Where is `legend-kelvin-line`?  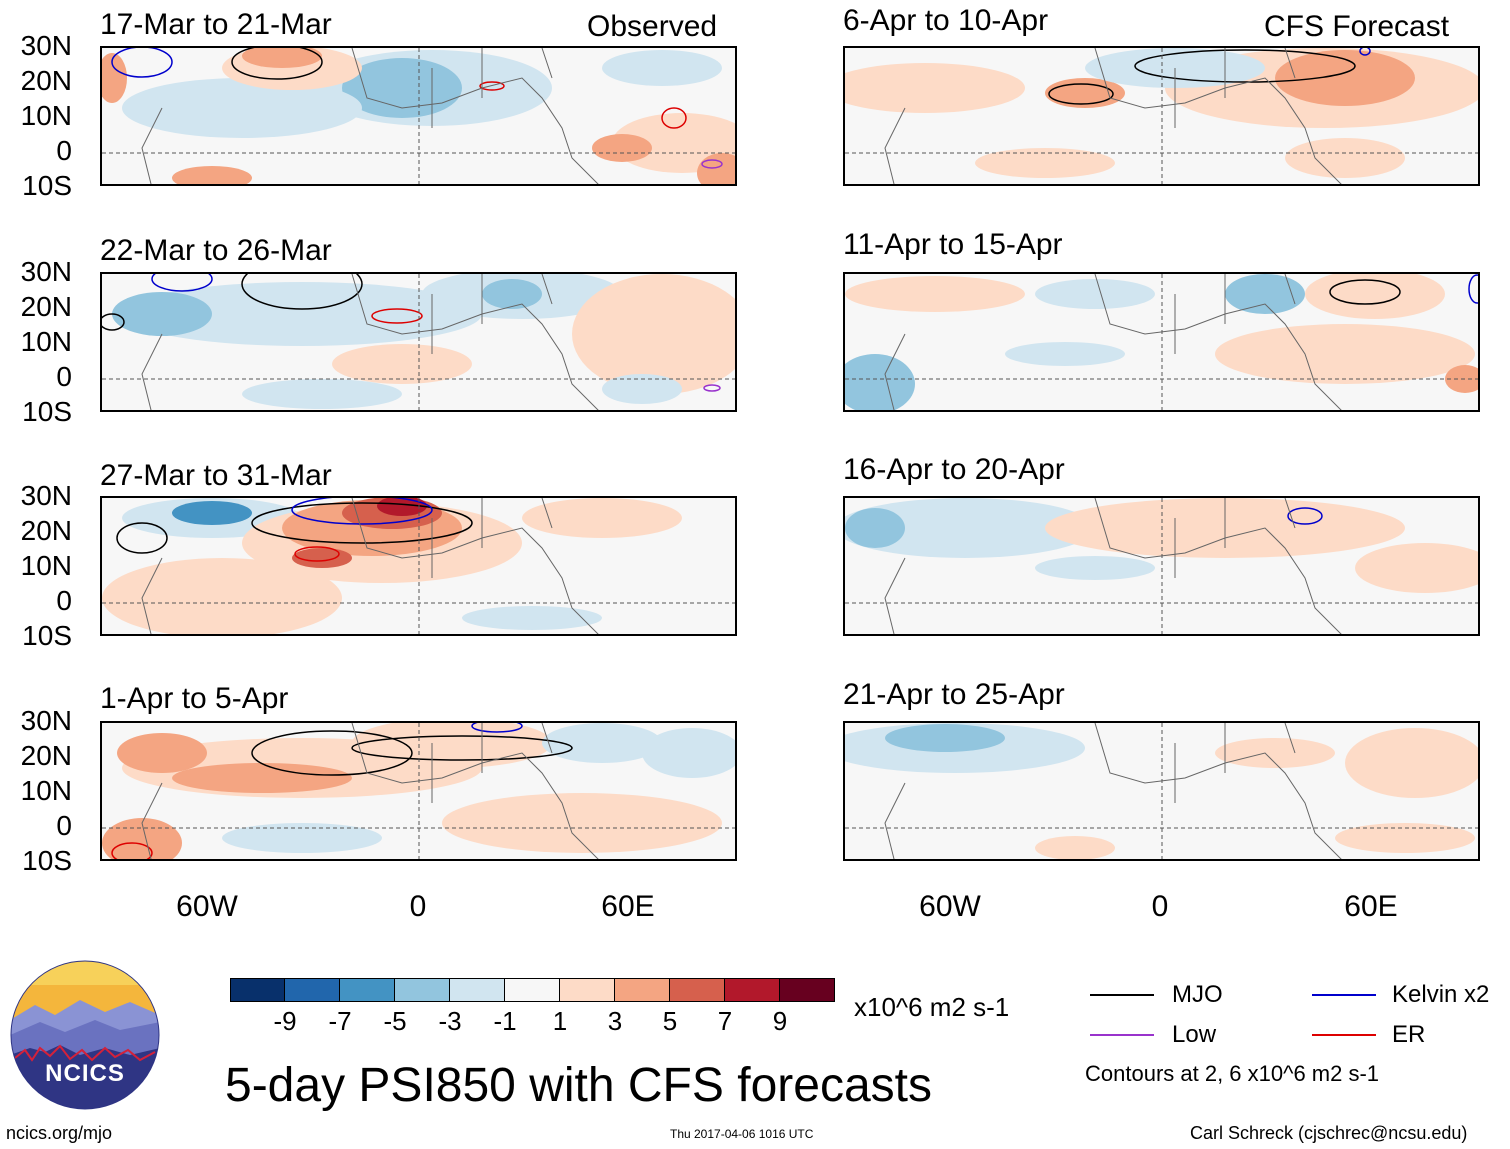
legend-kelvin-line is located at coordinates (1344, 995).